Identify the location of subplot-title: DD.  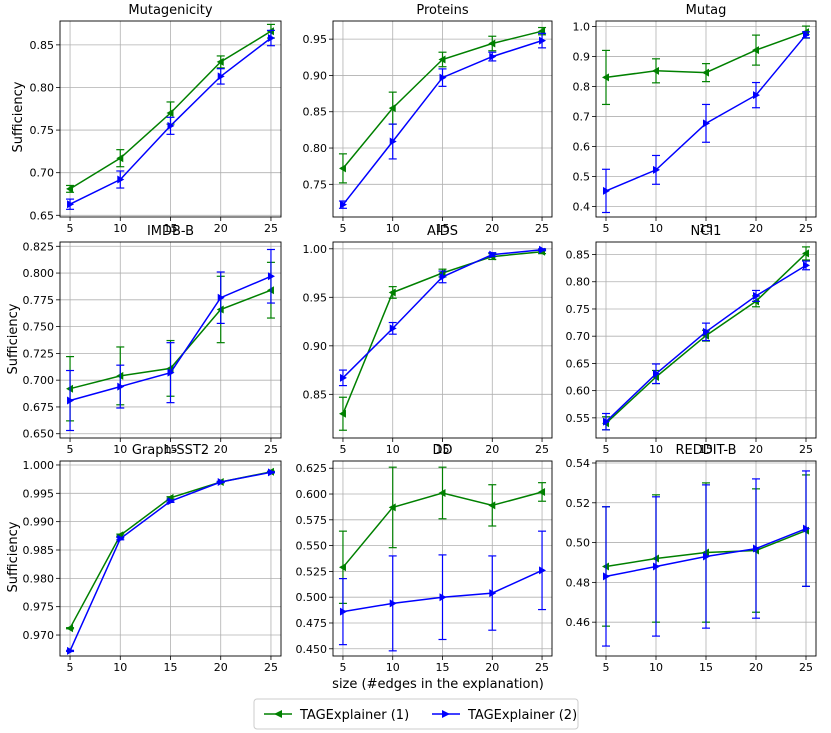
(442, 450).